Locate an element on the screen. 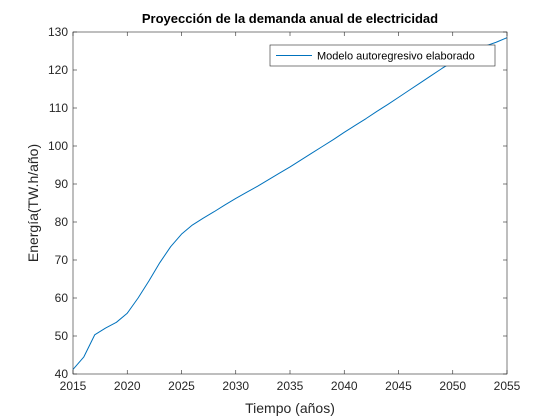 This screenshot has height=420, width=560. y-tick-label: 60 is located at coordinates (62, 298).